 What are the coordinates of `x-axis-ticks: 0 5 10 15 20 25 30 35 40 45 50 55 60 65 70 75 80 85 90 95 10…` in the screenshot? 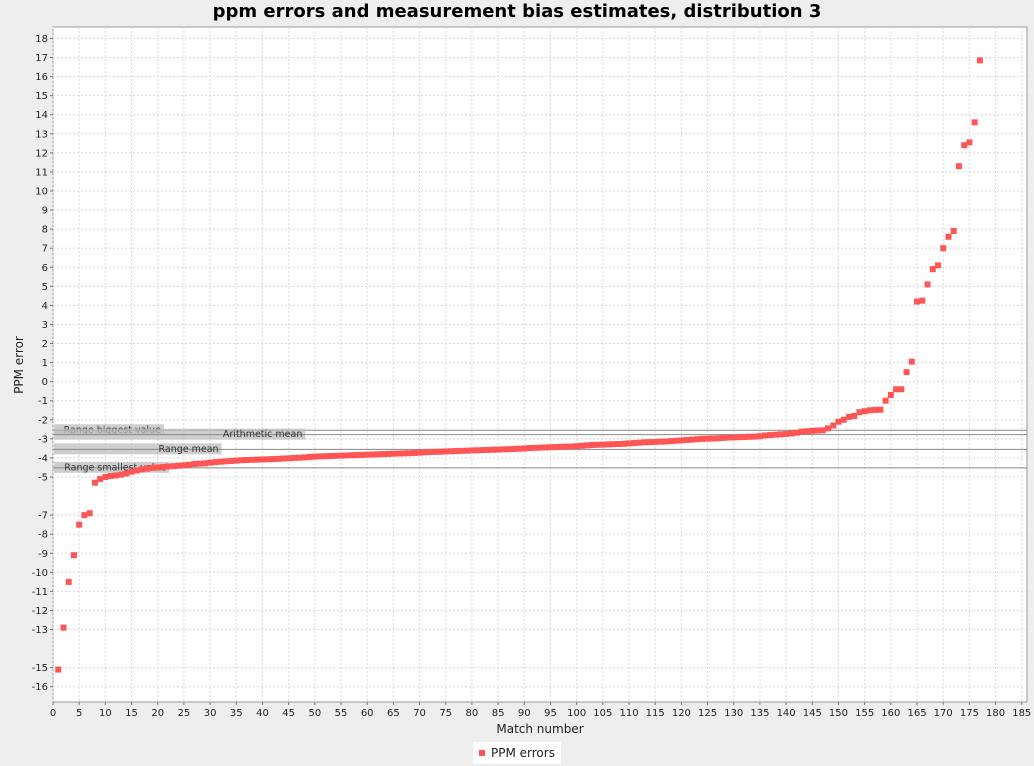 It's located at (540, 710).